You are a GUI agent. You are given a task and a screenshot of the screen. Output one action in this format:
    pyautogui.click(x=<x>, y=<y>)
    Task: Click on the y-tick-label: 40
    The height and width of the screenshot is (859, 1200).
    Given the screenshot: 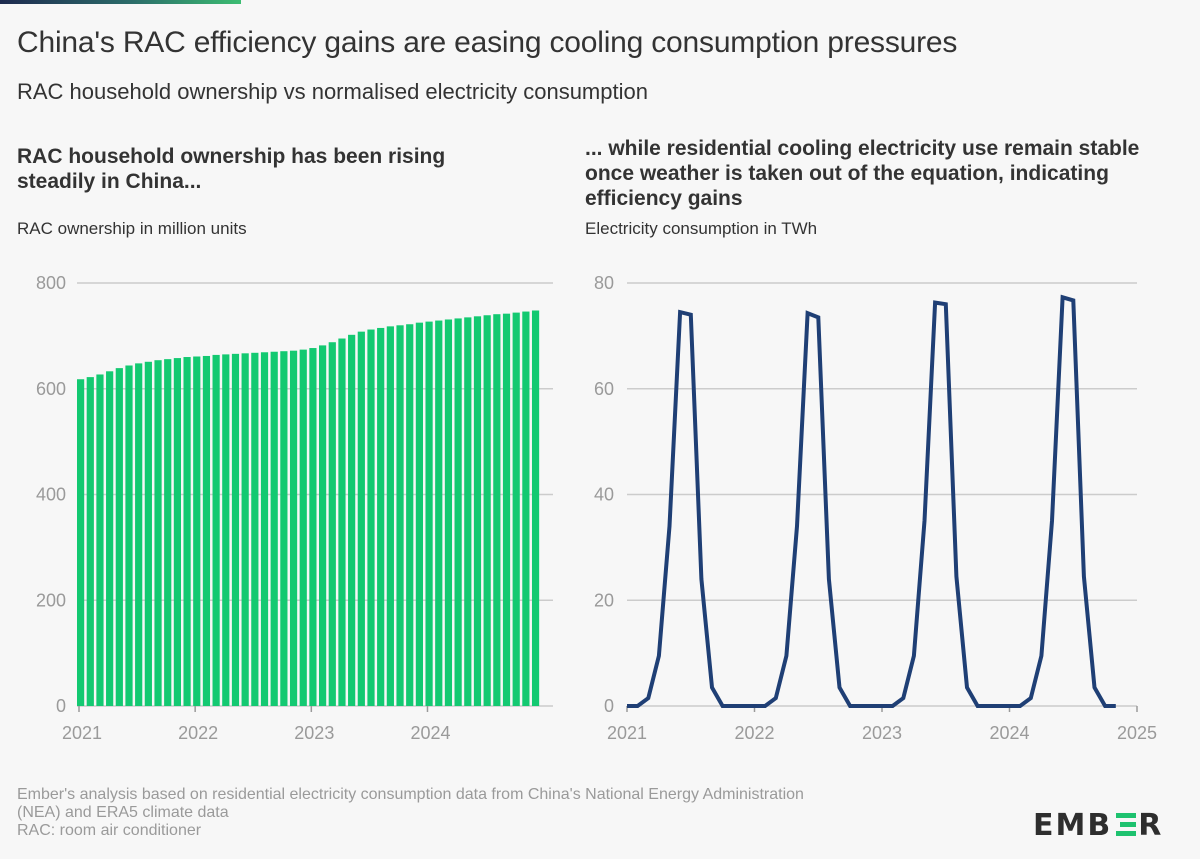 What is the action you would take?
    pyautogui.click(x=604, y=495)
    